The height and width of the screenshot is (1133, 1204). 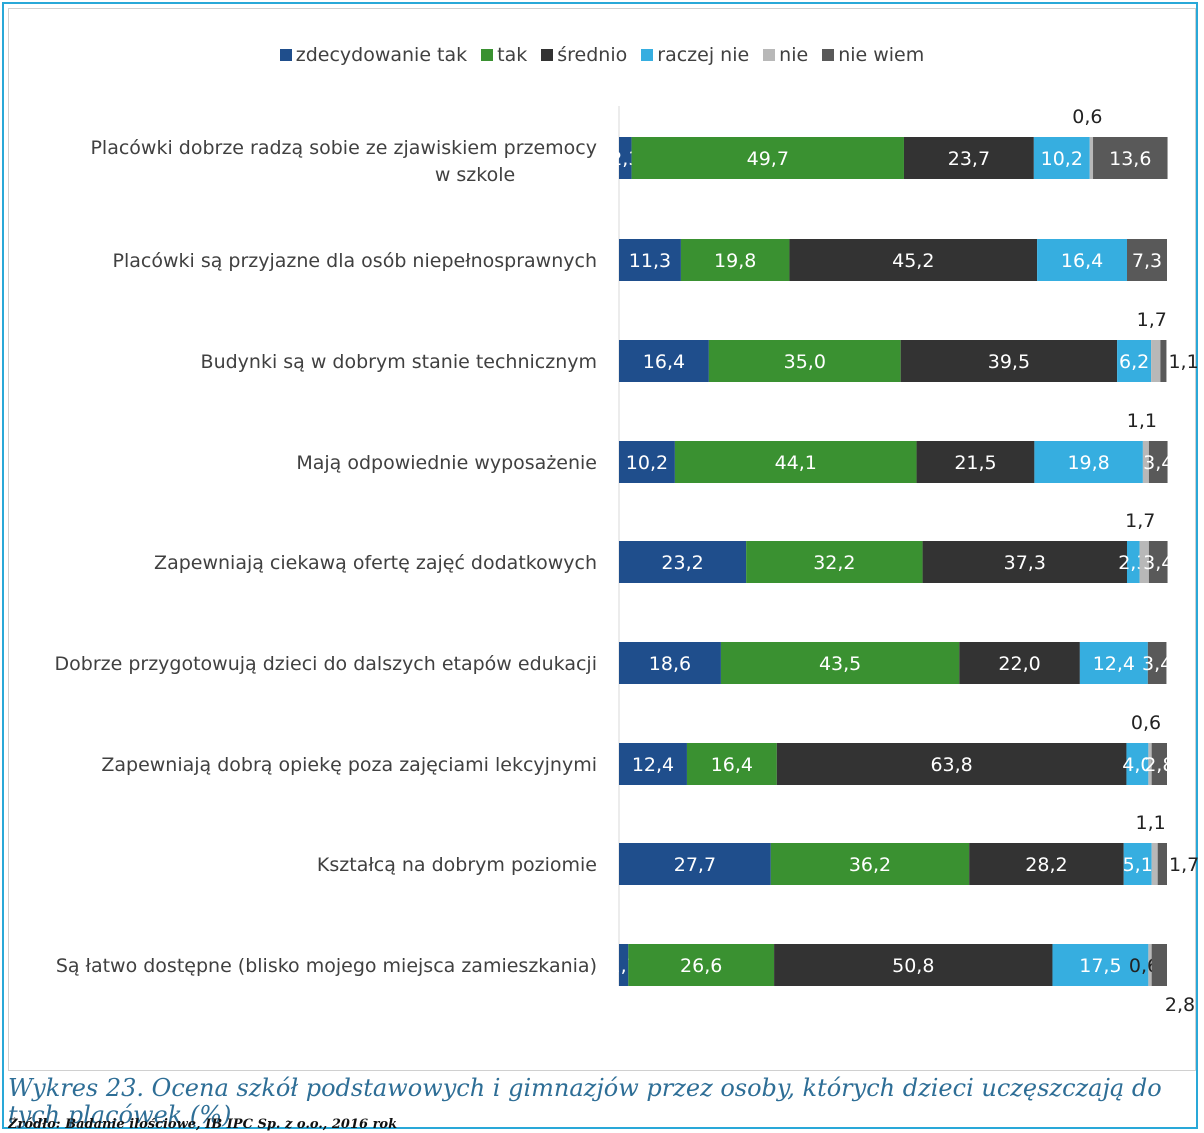 I want to click on data-label: 39,5, so click(x=1009, y=362).